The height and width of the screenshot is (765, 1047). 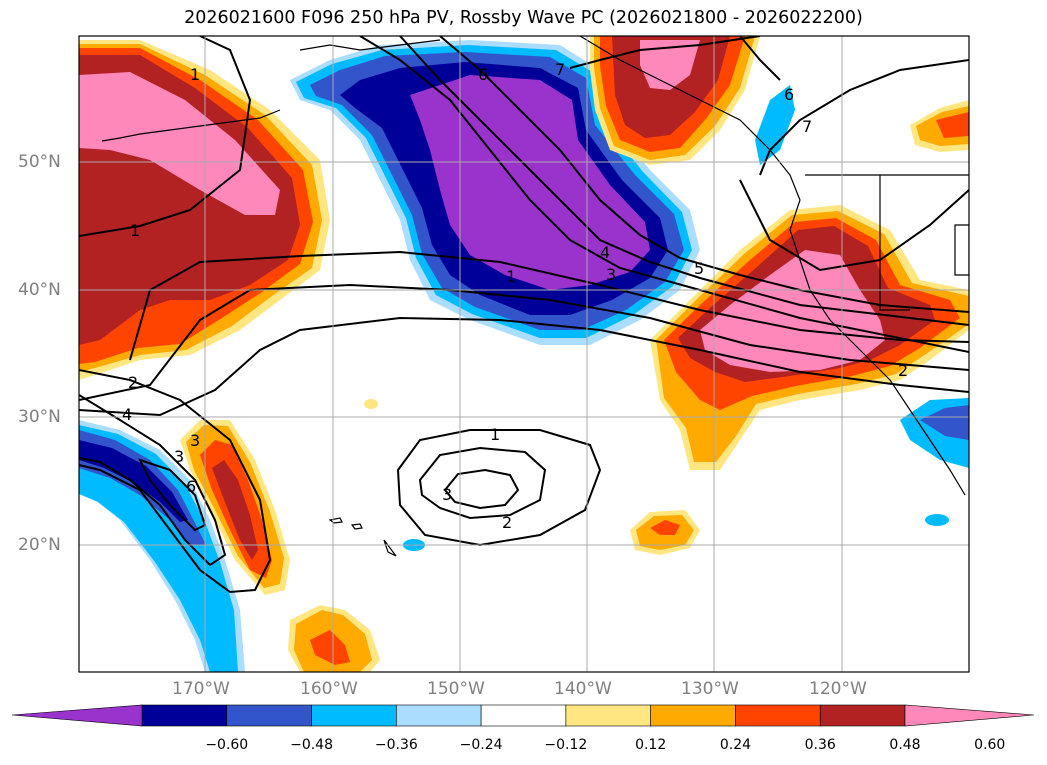 What do you see at coordinates (235, 507) in the screenshot?
I see `positive-anomaly-west` at bounding box center [235, 507].